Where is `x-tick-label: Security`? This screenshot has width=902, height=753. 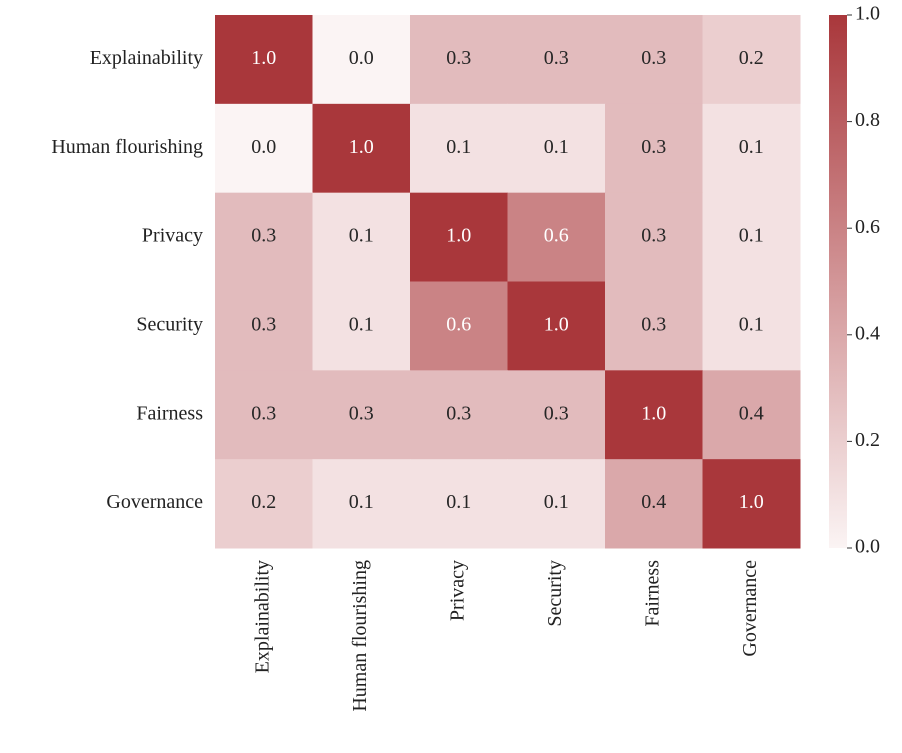
x-tick-label: Security is located at coordinates (555, 593).